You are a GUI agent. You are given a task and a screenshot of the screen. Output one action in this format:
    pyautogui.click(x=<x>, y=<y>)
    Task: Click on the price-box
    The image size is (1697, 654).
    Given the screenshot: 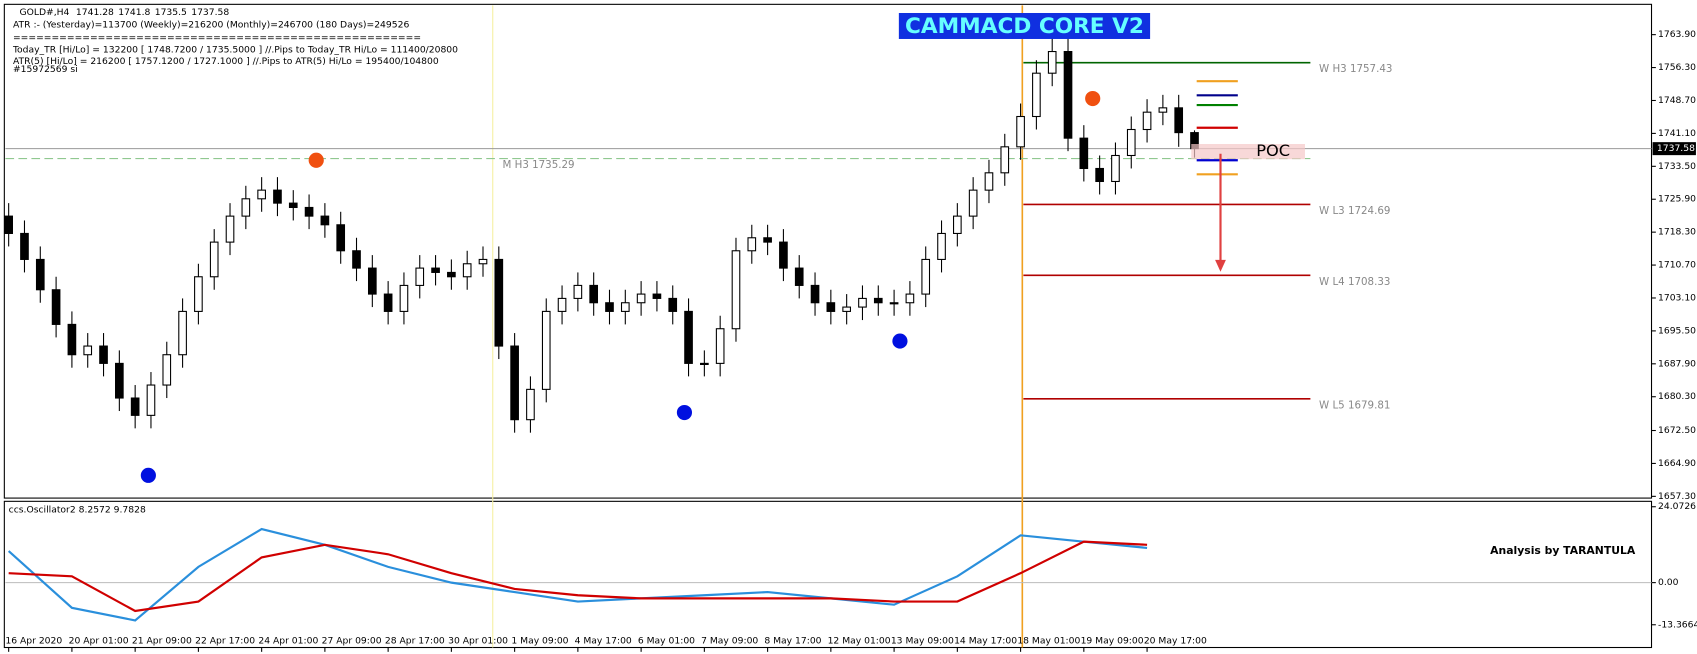 What is the action you would take?
    pyautogui.click(x=1674, y=149)
    